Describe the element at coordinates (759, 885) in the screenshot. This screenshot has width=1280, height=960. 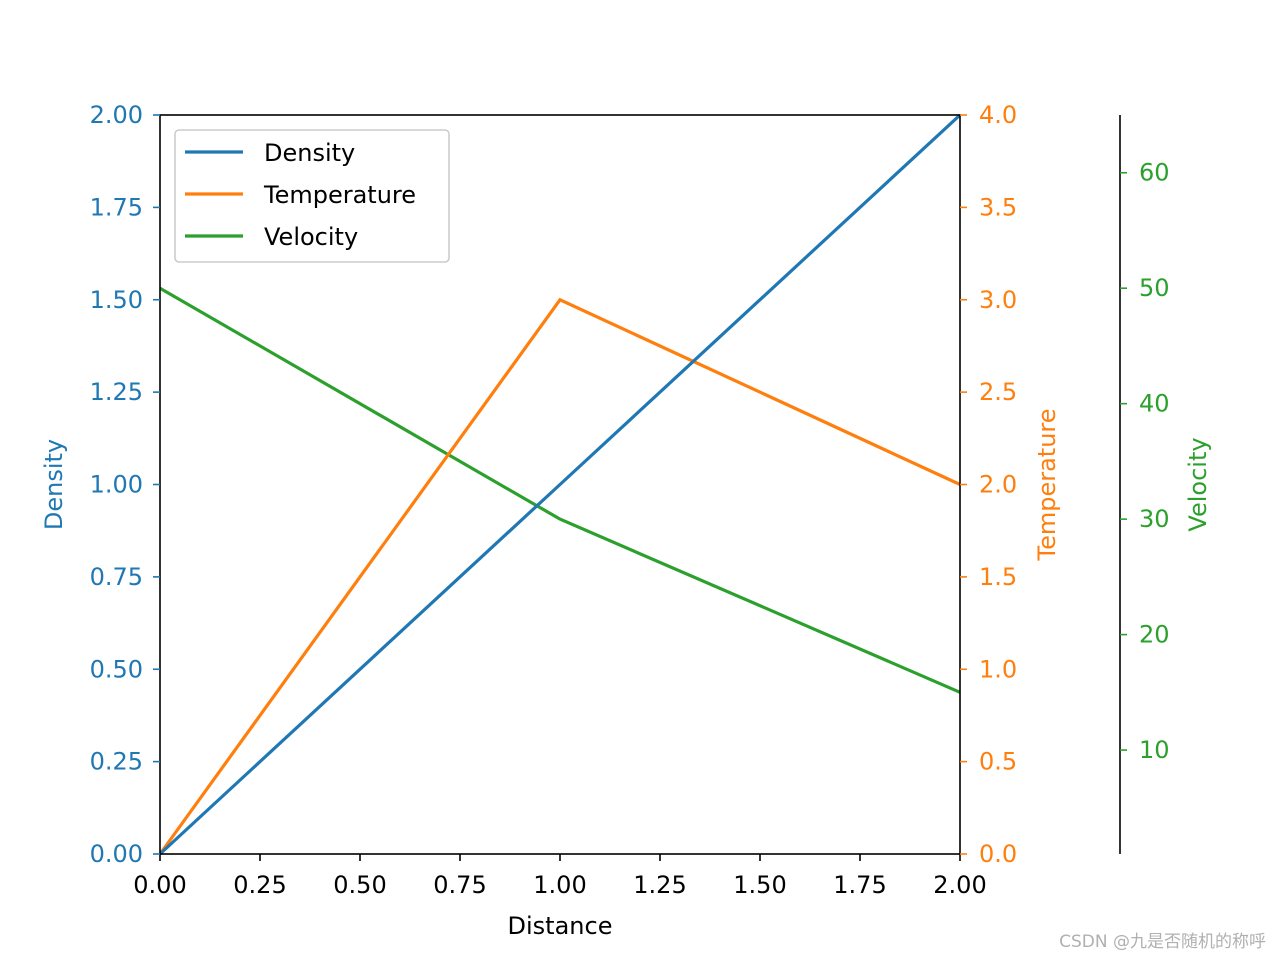
I see `x-tick-label: 1.50` at that location.